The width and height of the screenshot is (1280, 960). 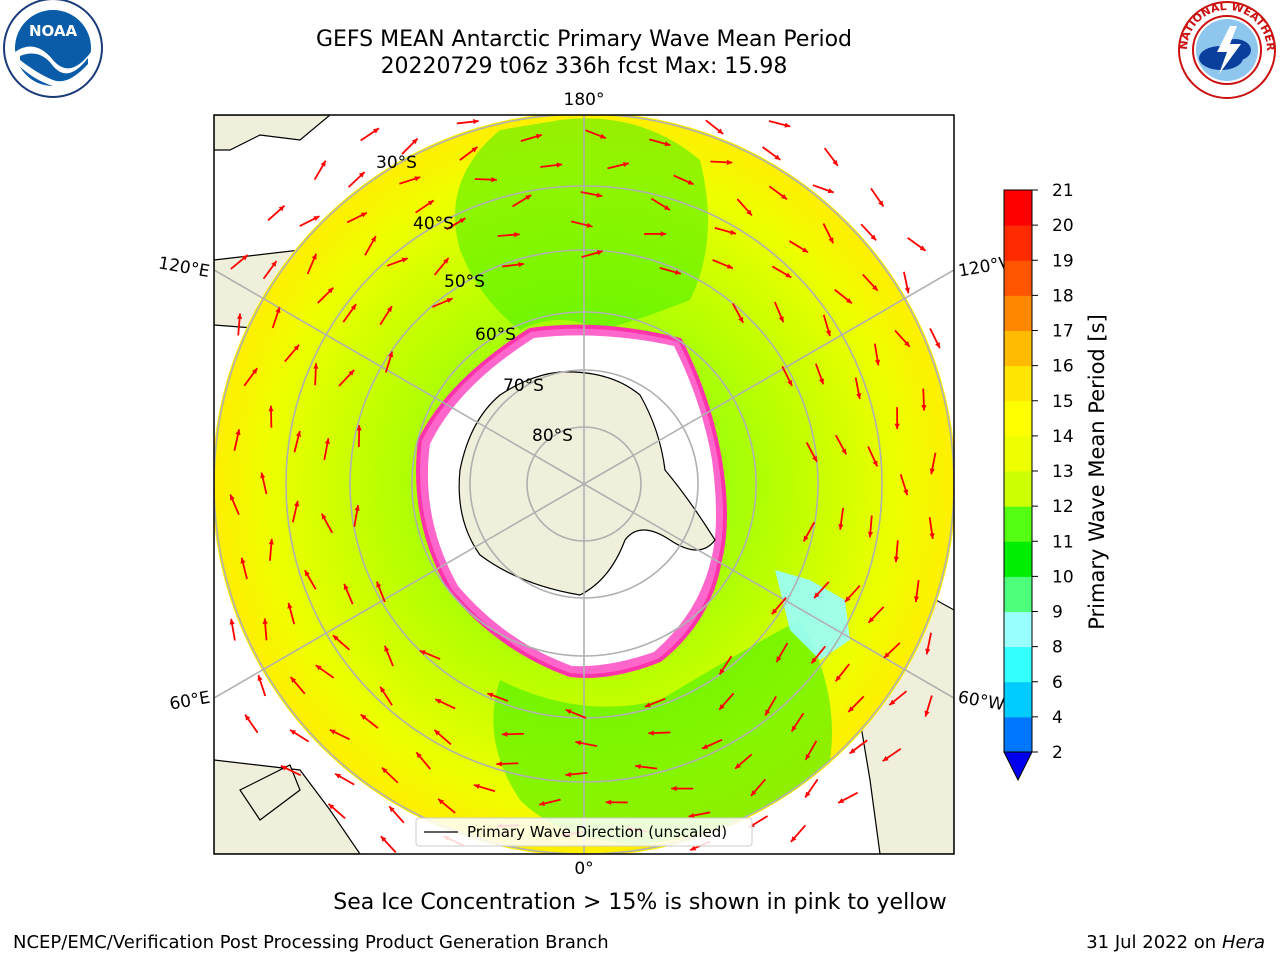 What do you see at coordinates (1057, 648) in the screenshot?
I see `colorbar-tick-label: 8` at bounding box center [1057, 648].